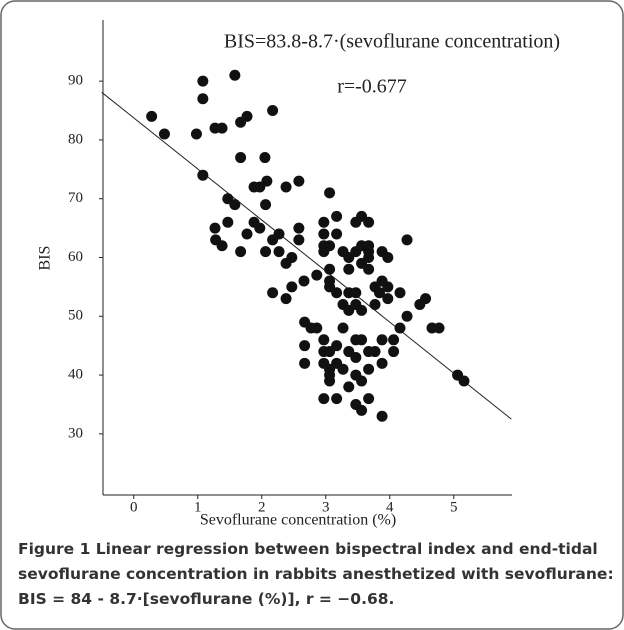 Image resolution: width=624 pixels, height=630 pixels. I want to click on annotation: BIS=83.8-8.7·(sevoflurane concentration), so click(392, 42).